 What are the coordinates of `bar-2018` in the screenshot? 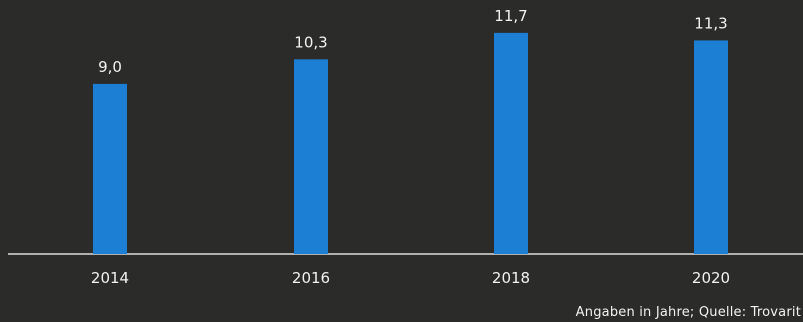 It's located at (511, 143).